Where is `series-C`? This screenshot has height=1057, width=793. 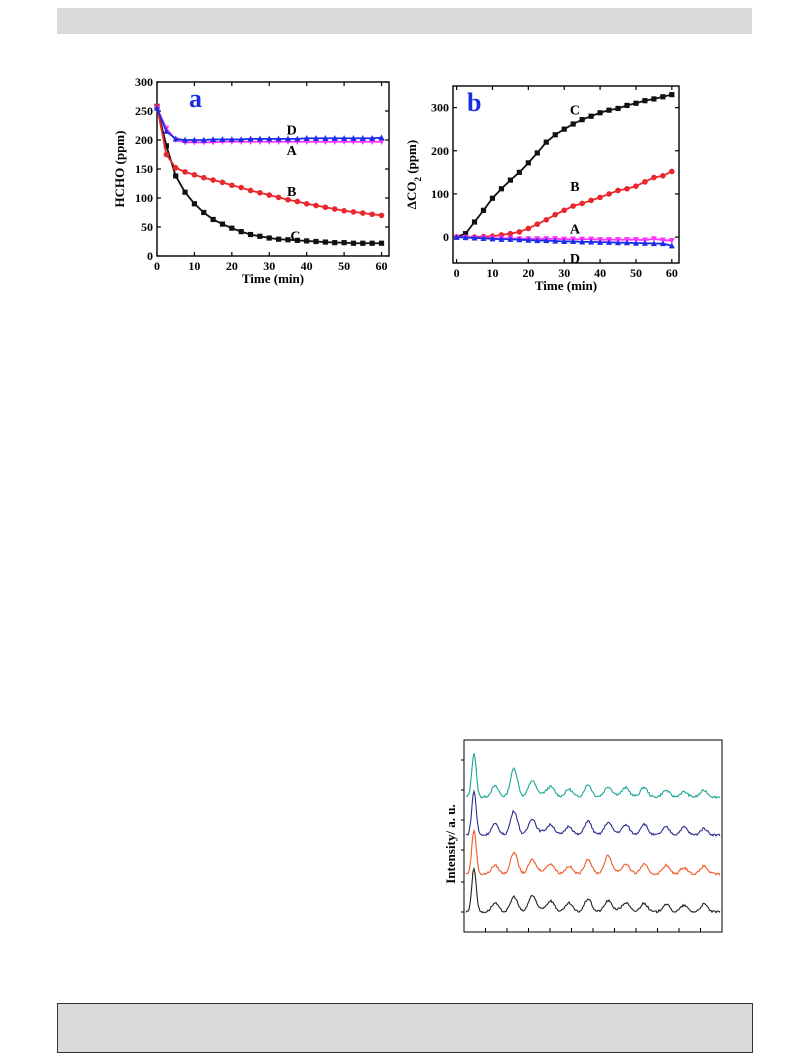
series-C is located at coordinates (269, 174).